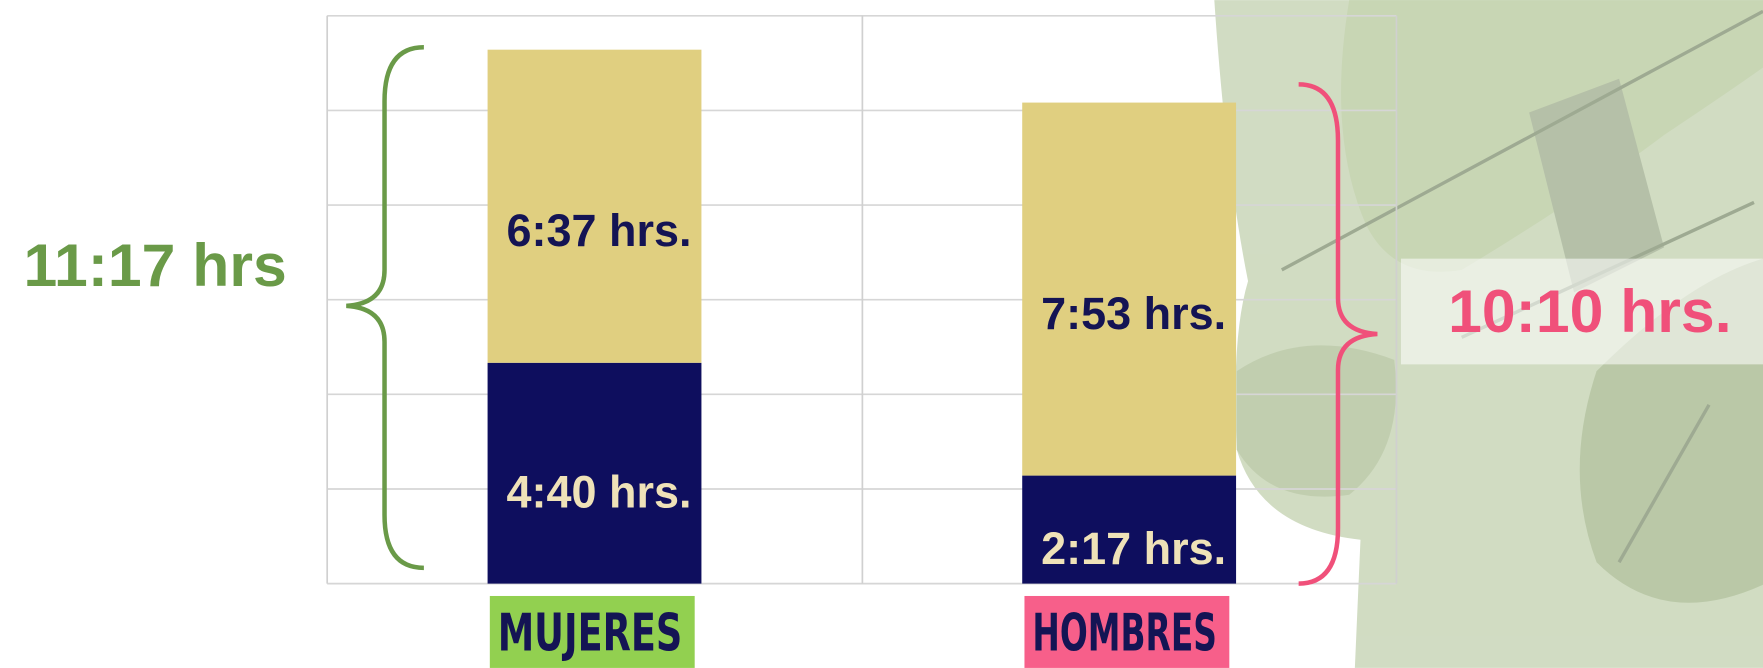 The image size is (1763, 668). Describe the element at coordinates (1124, 633) in the screenshot. I see `x-tick-label: HOMBRES` at that location.